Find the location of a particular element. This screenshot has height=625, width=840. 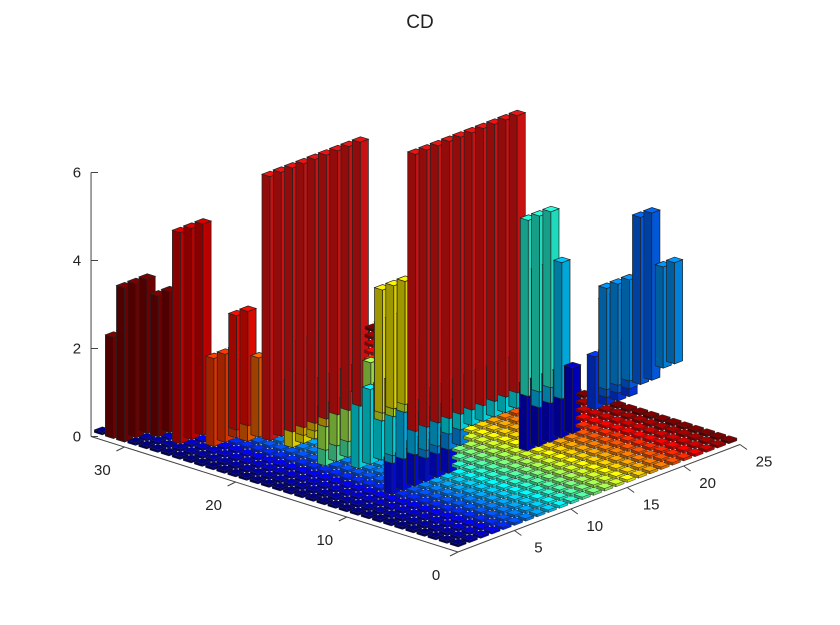

right-tick-label: 5 is located at coordinates (538, 548).